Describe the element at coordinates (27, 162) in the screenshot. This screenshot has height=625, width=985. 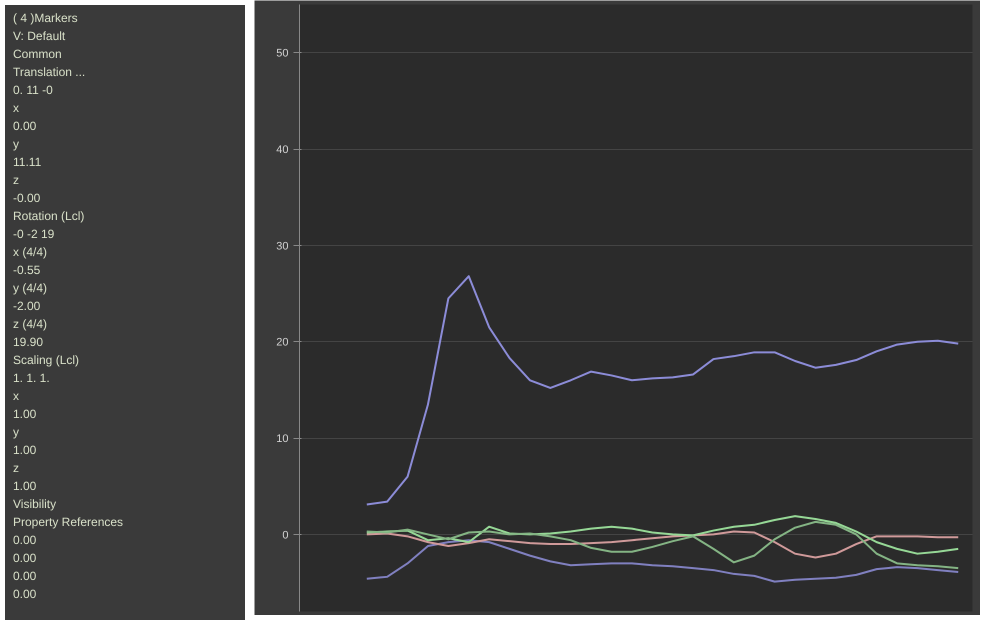
I see `text: 11.11` at that location.